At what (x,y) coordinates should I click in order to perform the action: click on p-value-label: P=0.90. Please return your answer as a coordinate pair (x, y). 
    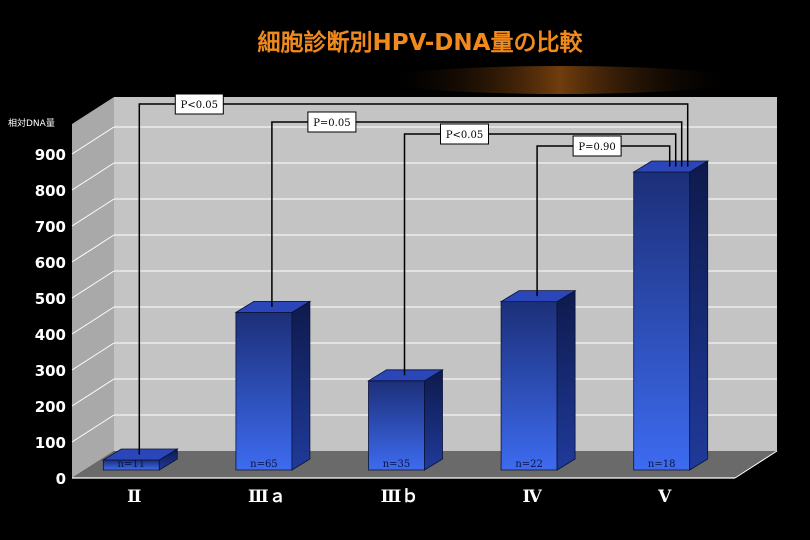
    Looking at the image, I should click on (596, 147).